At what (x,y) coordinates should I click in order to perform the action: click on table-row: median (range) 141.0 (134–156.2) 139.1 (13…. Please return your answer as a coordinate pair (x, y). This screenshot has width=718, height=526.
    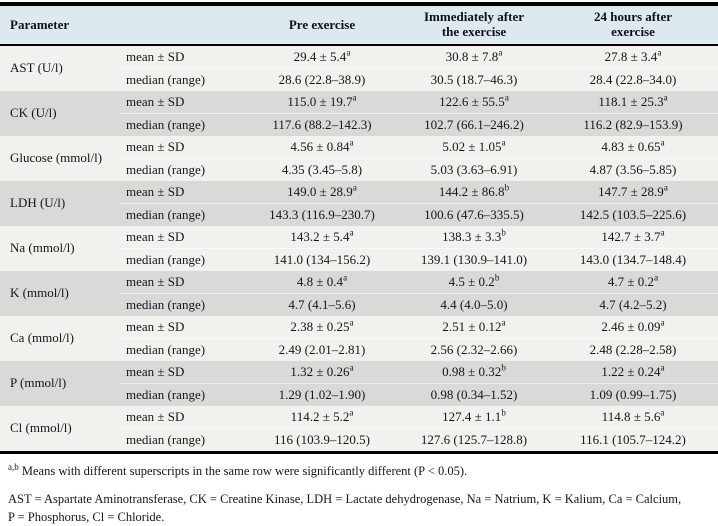
    Looking at the image, I should click on (359, 259).